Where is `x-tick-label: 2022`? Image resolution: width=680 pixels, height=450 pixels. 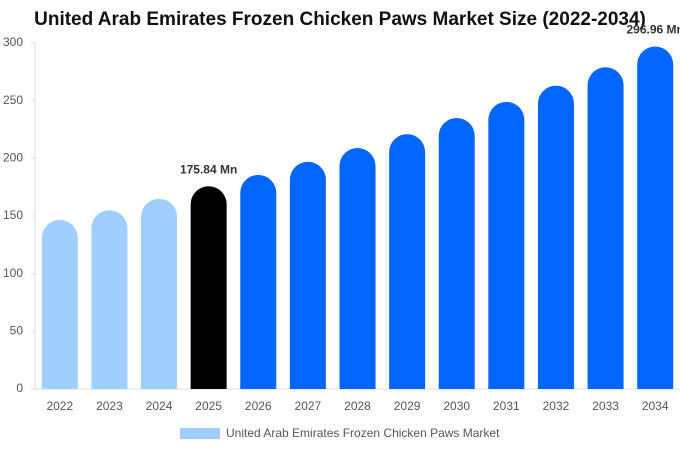
x-tick-label: 2022 is located at coordinates (59, 406).